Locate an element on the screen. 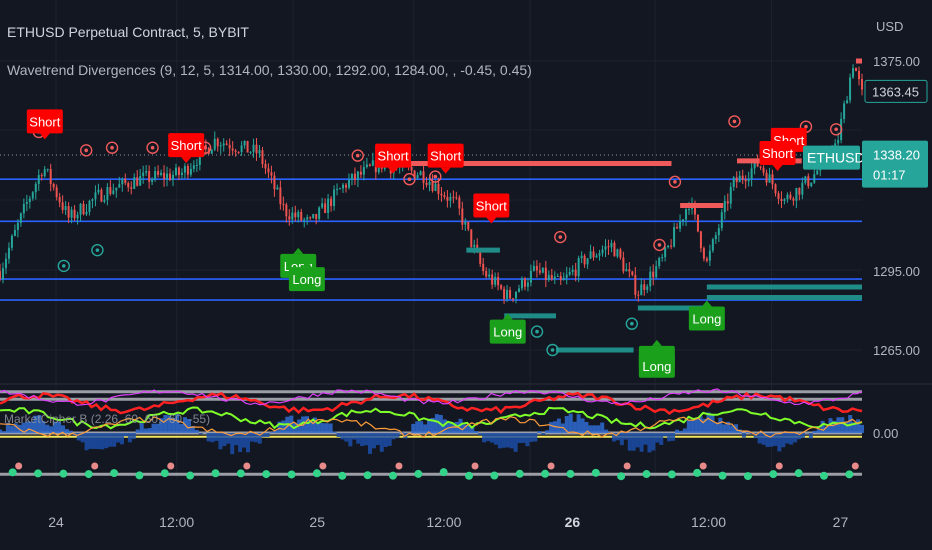 Image resolution: width=932 pixels, height=550 pixels. price-axis-currency: USD is located at coordinates (889, 26).